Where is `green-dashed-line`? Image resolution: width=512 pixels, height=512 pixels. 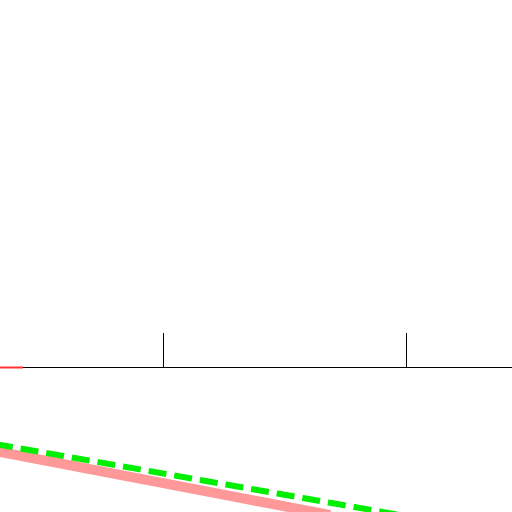 green-dashed-line is located at coordinates (200, 476).